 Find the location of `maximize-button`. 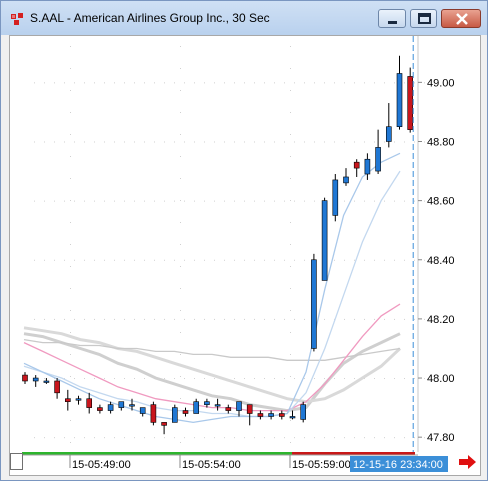

maximize-button is located at coordinates (423, 18).